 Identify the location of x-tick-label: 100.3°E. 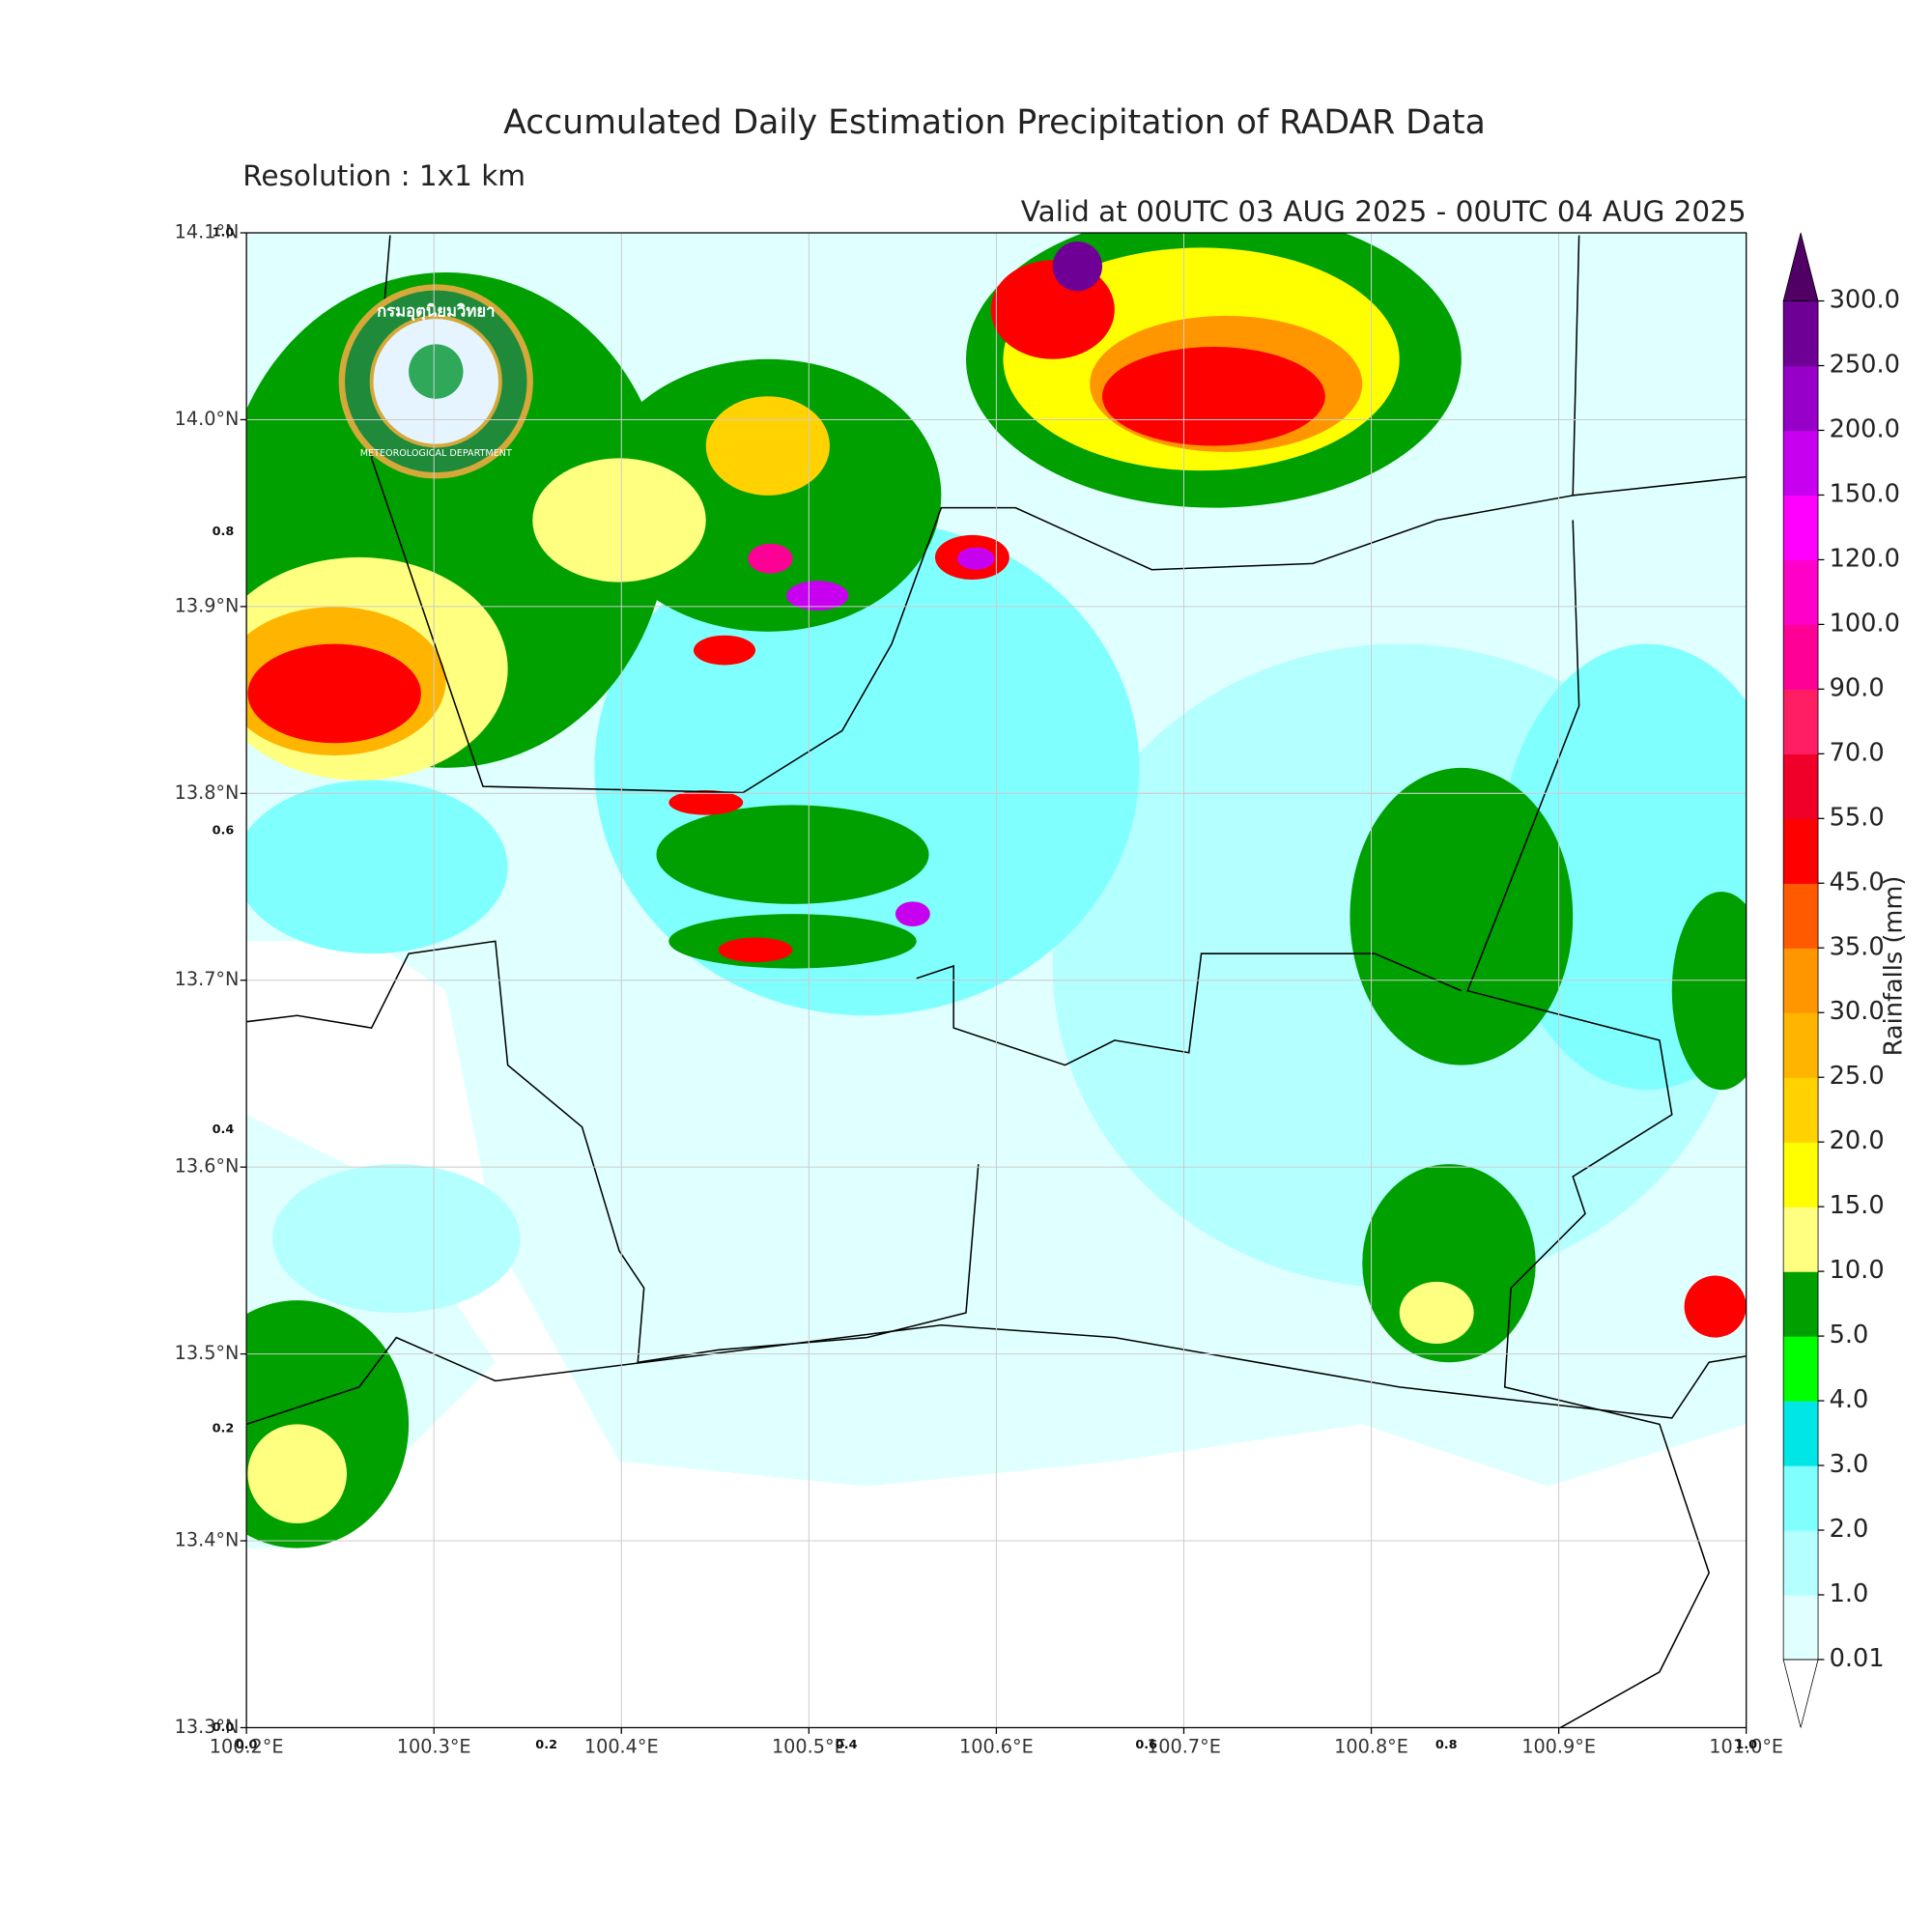
(434, 1746).